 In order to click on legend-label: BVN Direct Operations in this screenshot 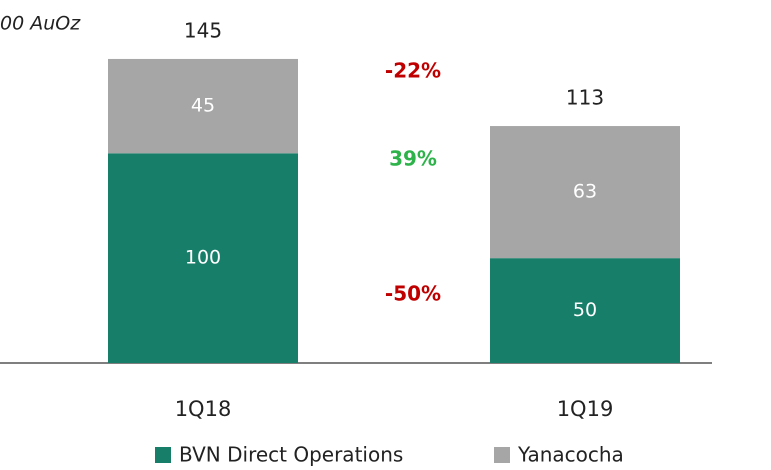, I will do `click(291, 455)`.